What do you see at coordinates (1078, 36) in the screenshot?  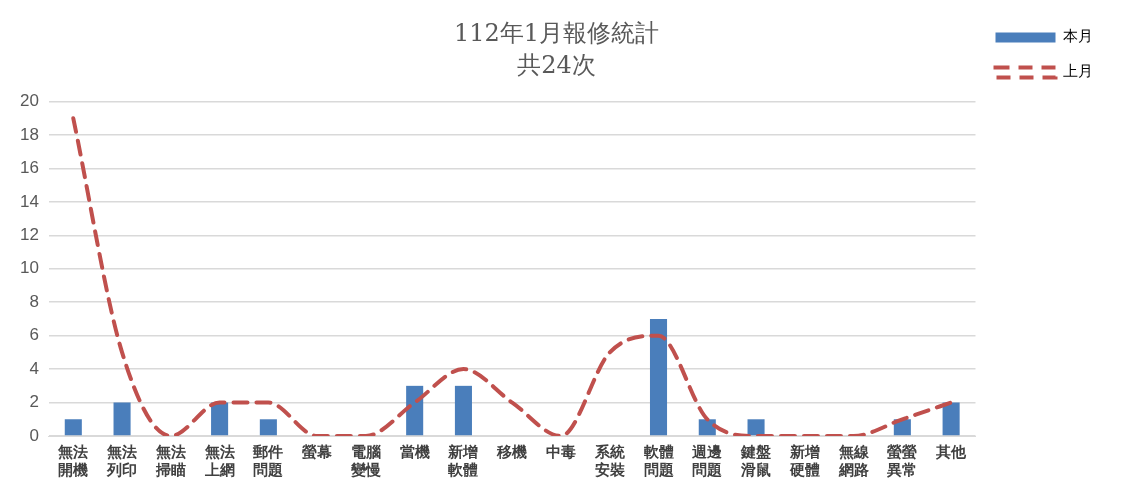 I see `legend-label: 本月` at bounding box center [1078, 36].